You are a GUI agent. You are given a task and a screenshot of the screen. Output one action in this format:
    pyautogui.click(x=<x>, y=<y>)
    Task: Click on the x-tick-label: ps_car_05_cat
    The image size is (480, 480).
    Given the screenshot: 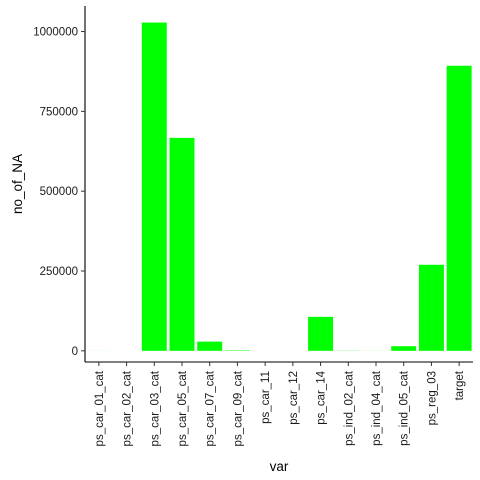 What is the action you would take?
    pyautogui.click(x=183, y=408)
    